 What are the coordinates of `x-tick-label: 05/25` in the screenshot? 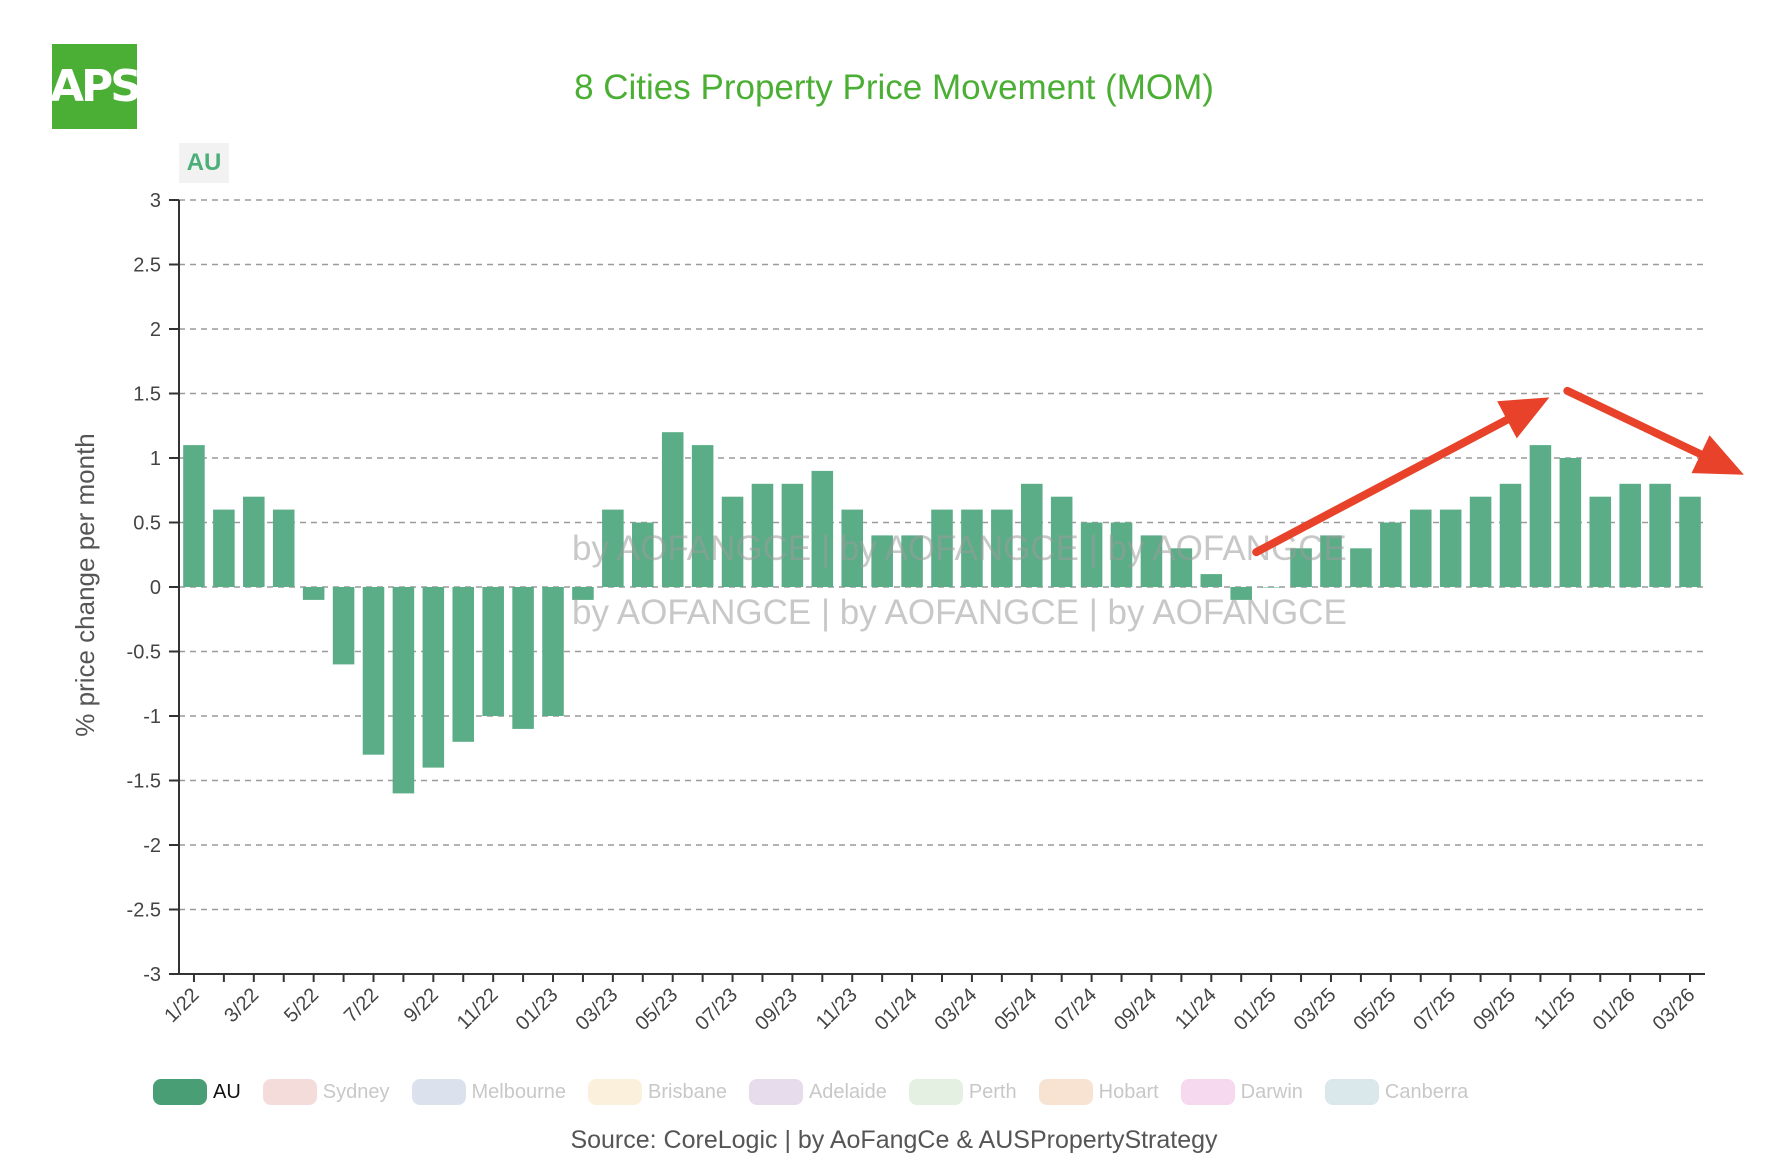 It's located at (1374, 1009).